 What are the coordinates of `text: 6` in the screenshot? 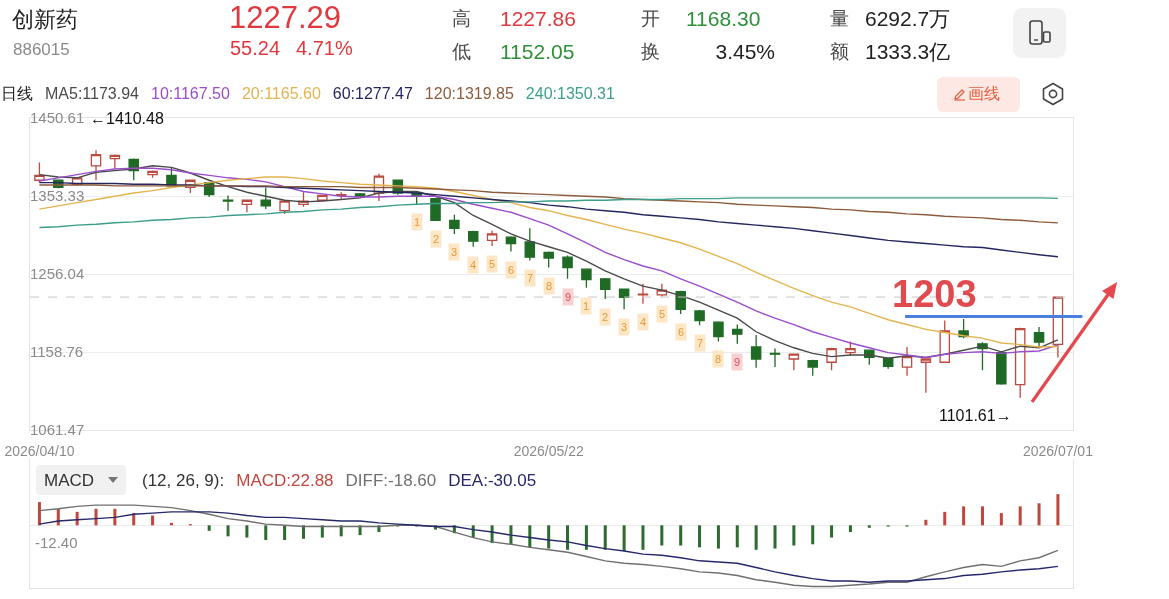 It's located at (681, 332).